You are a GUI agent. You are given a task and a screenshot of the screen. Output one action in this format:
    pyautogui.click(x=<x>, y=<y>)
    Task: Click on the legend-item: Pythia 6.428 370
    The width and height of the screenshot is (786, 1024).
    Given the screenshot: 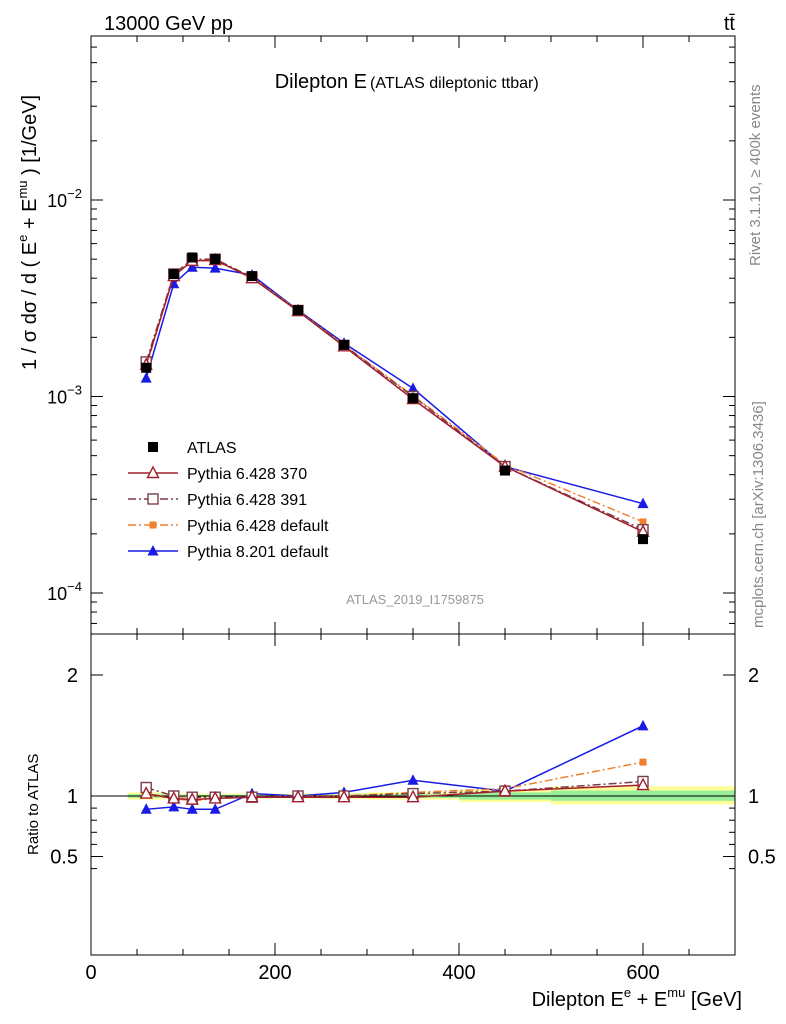 What is the action you would take?
    pyautogui.click(x=217, y=474)
    